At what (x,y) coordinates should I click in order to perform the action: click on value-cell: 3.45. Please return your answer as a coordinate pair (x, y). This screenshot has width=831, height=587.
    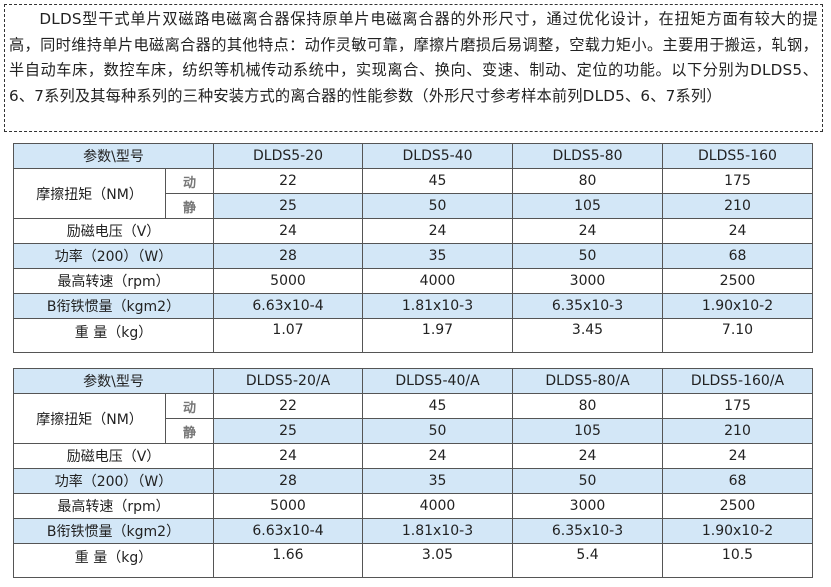
    Looking at the image, I should click on (587, 335).